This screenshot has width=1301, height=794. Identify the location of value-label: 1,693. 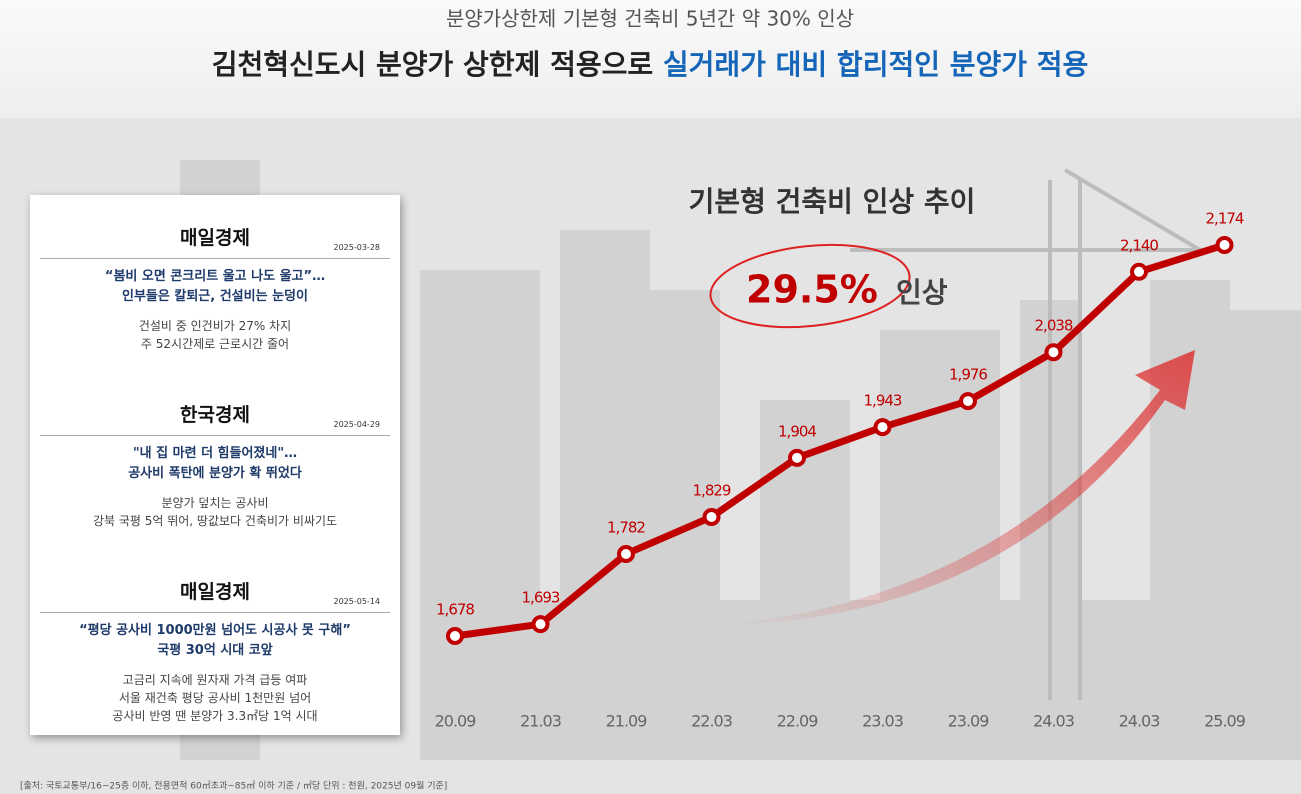
(541, 598).